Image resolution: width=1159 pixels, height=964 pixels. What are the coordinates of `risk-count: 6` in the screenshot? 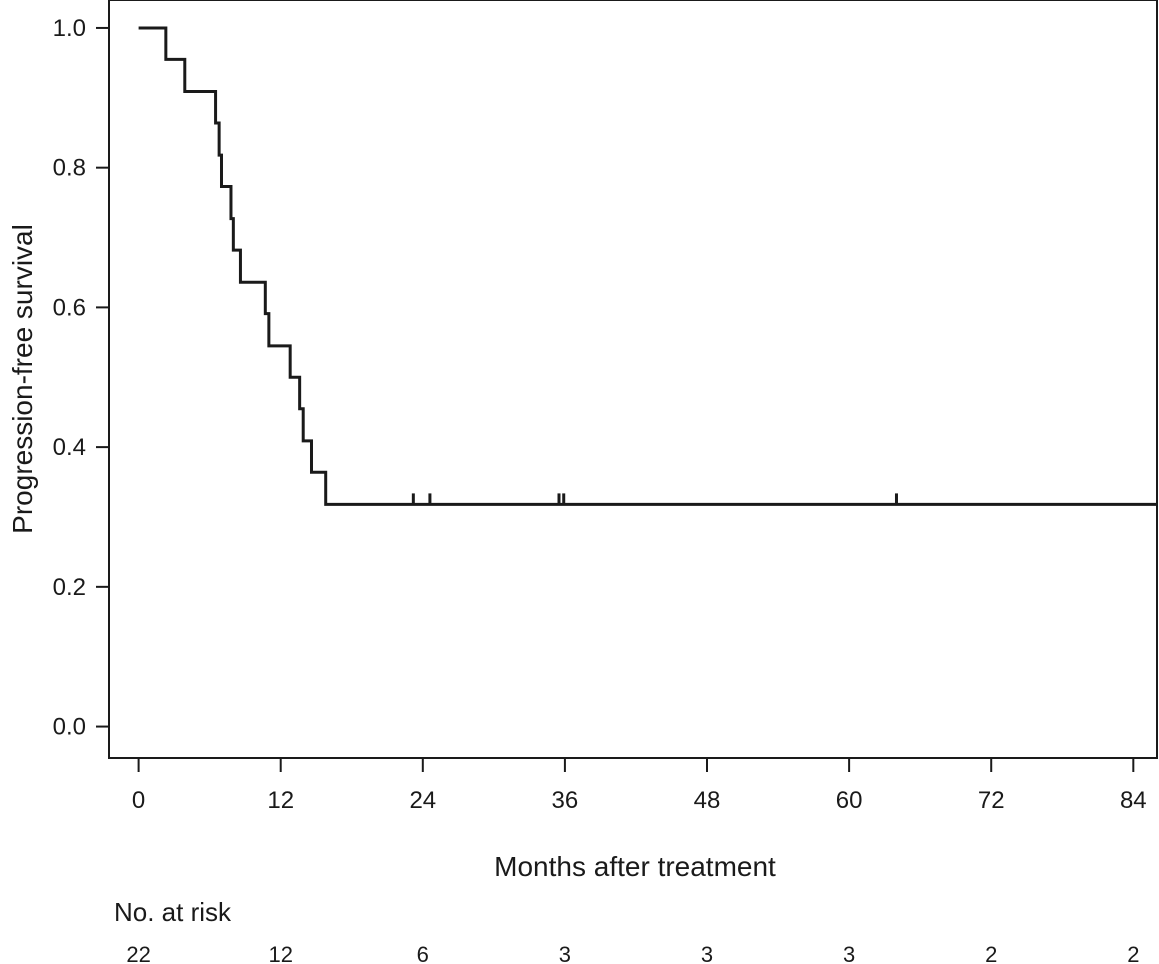 It's located at (423, 953).